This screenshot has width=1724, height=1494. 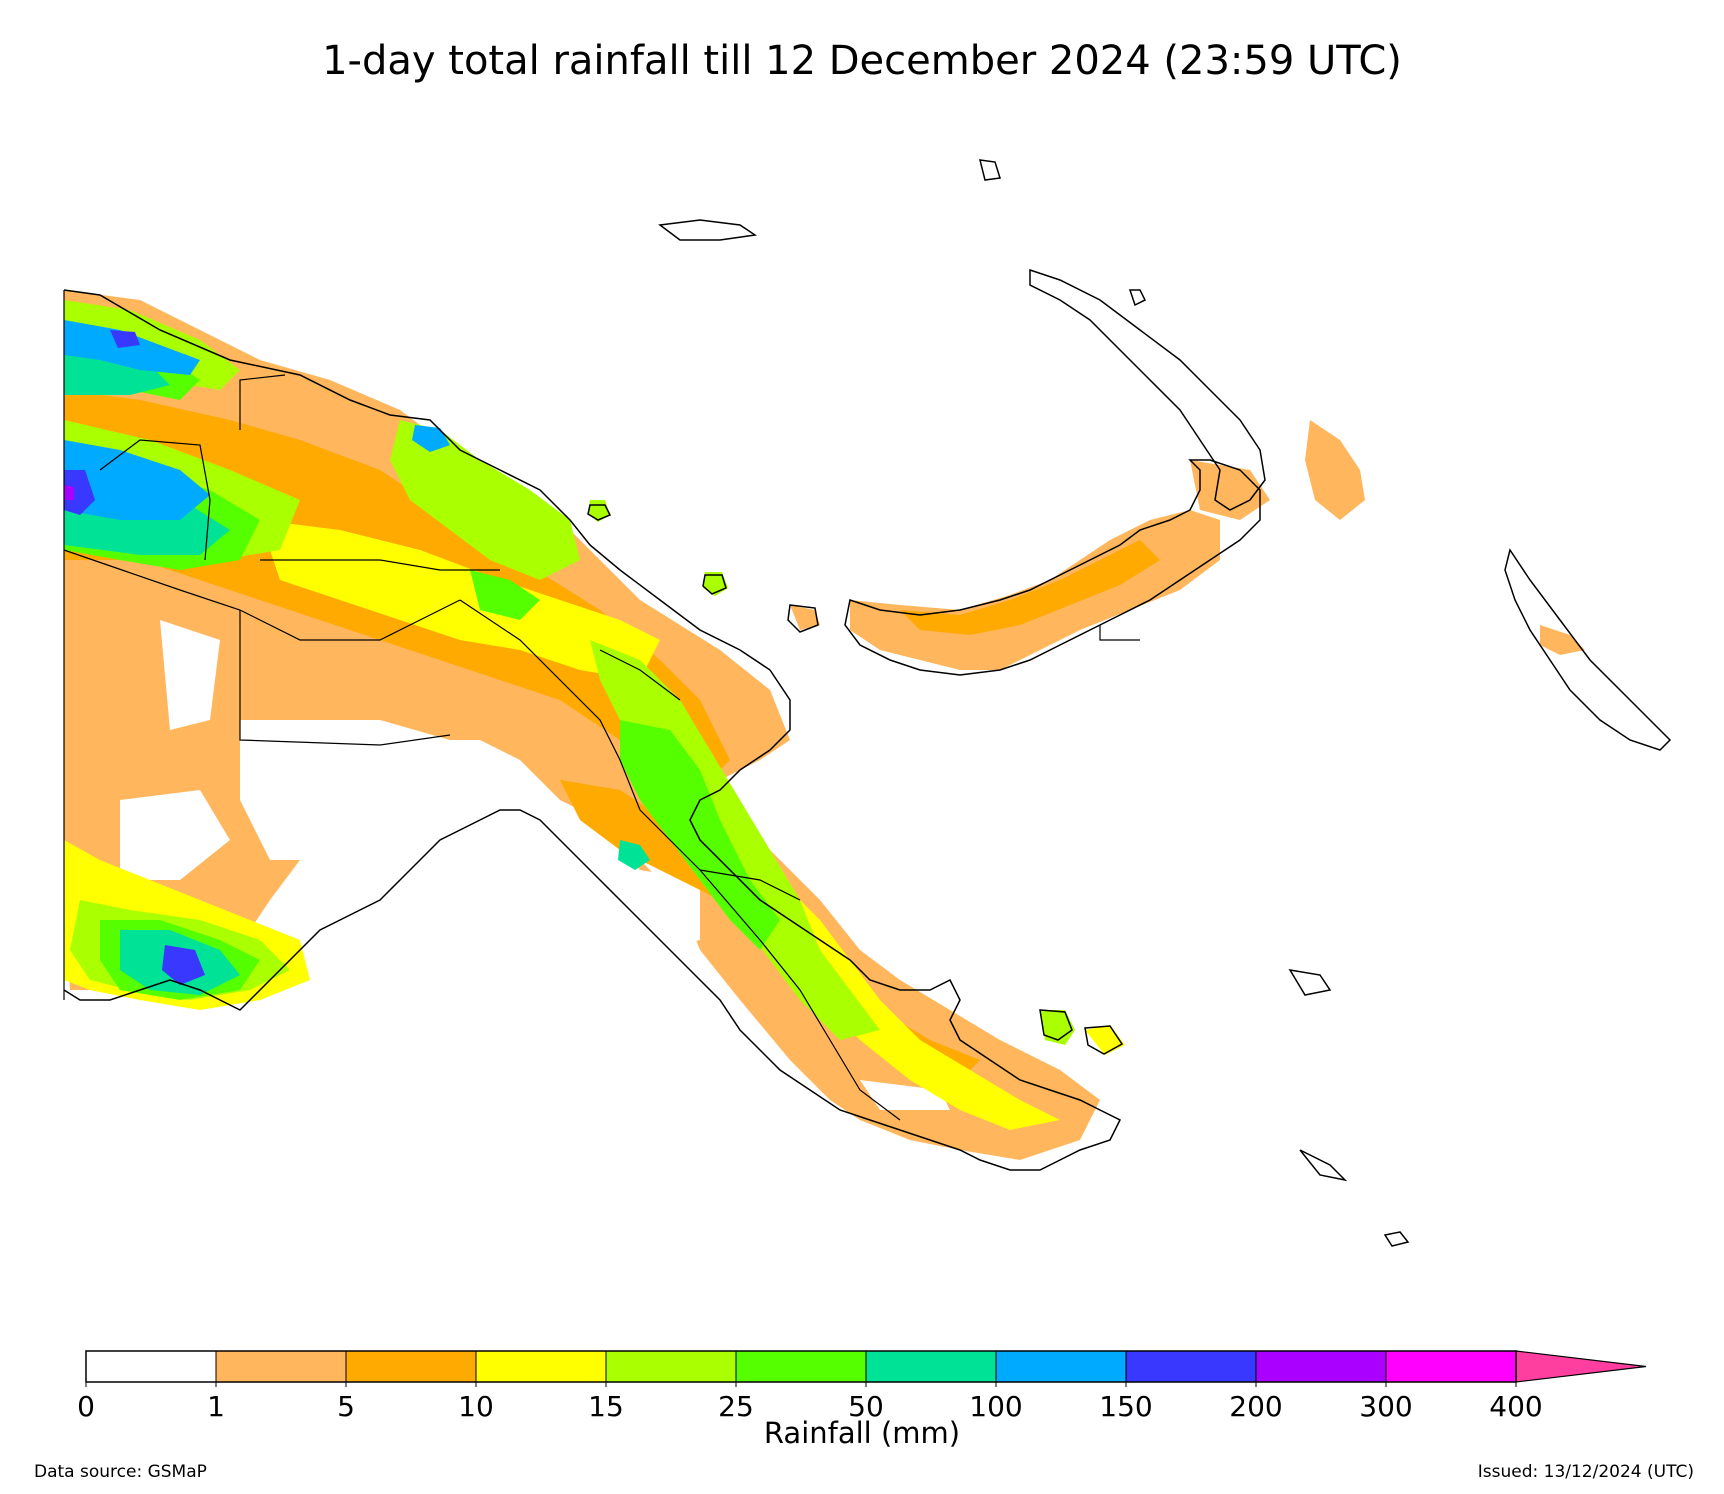 What do you see at coordinates (1255, 1406) in the screenshot?
I see `colorbar-tick-label: 200` at bounding box center [1255, 1406].